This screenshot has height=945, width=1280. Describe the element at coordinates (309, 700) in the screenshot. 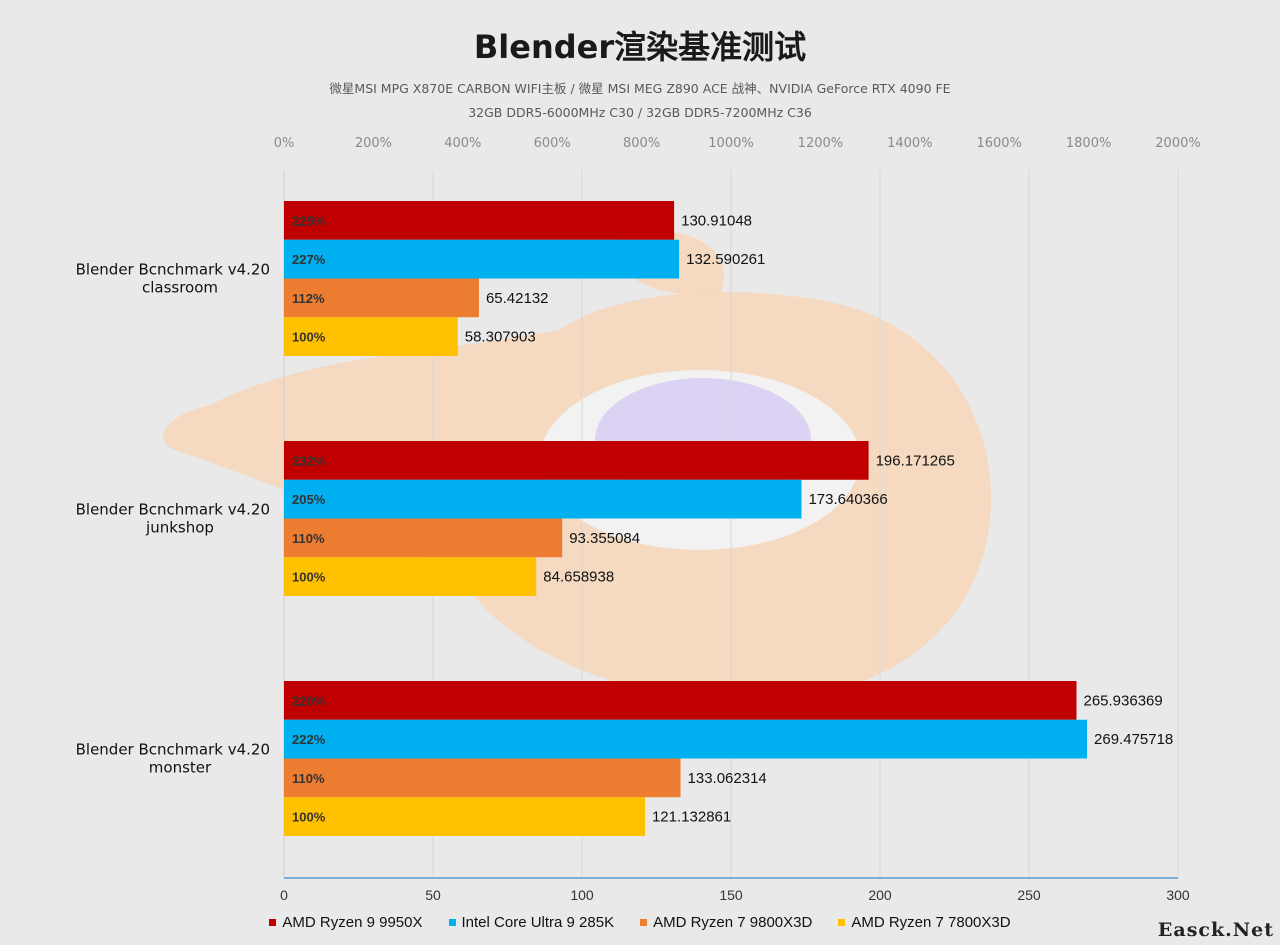

I see `bar-percent-label: 220%` at that location.